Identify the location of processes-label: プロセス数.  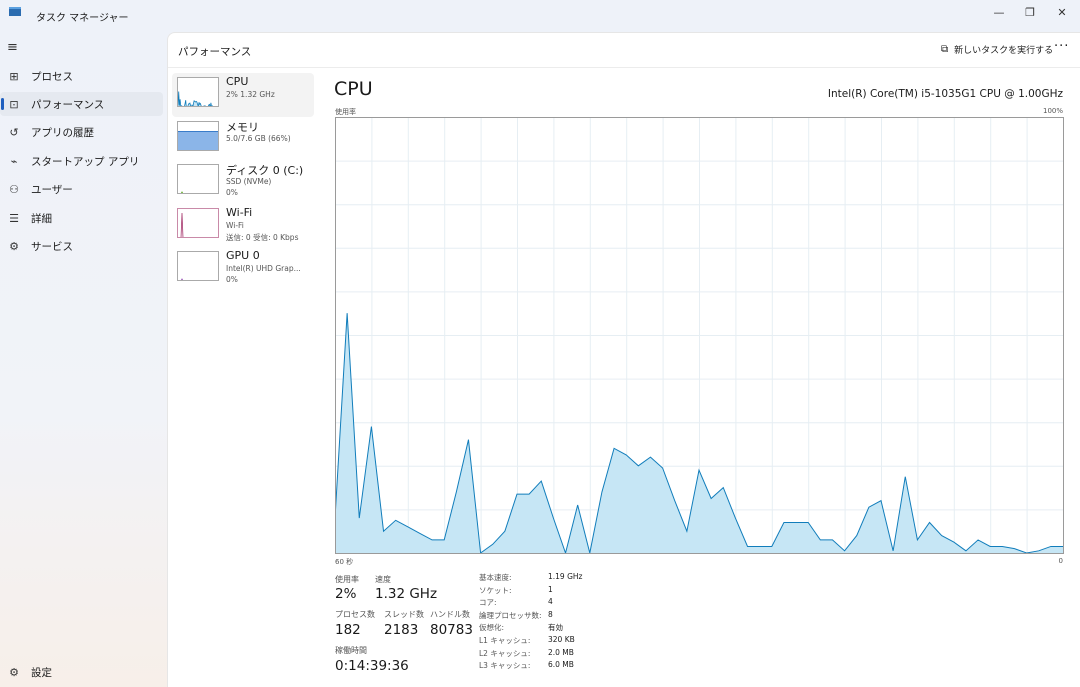
(355, 614).